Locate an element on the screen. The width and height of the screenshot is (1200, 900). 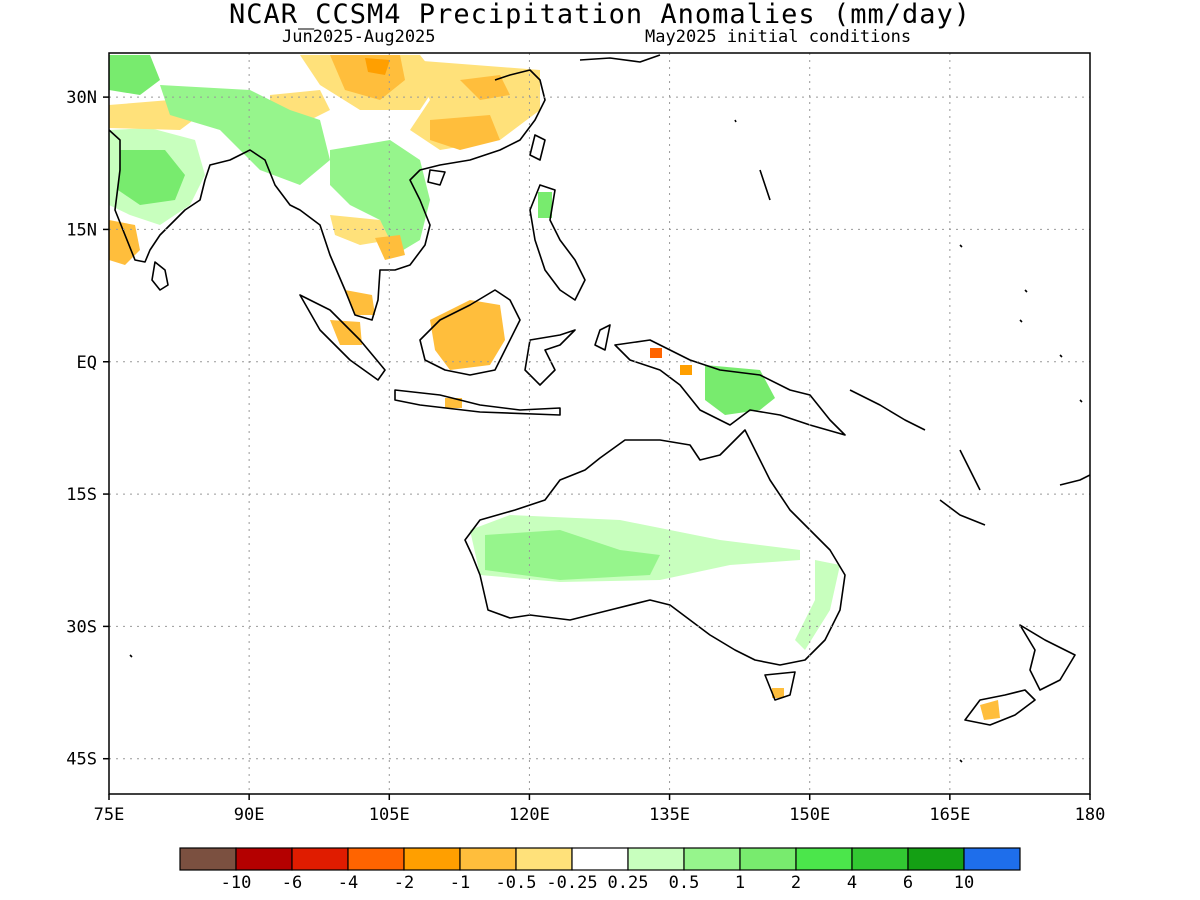
anomaly-dry-vietnam is located at coordinates (390, 247).